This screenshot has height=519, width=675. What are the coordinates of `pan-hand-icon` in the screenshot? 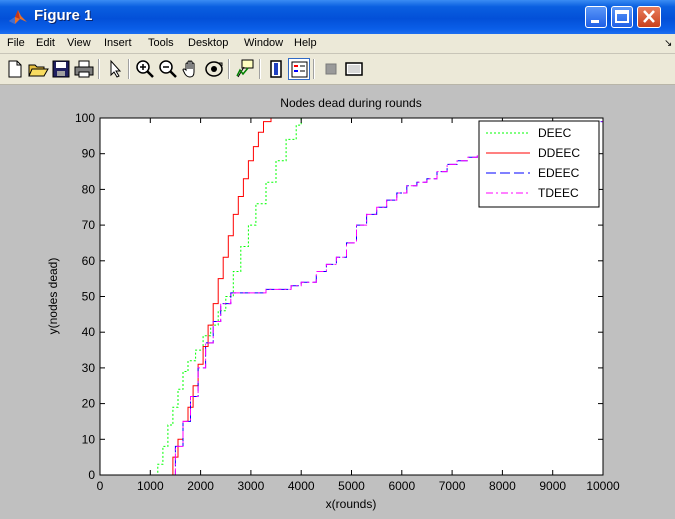 It's located at (188, 69).